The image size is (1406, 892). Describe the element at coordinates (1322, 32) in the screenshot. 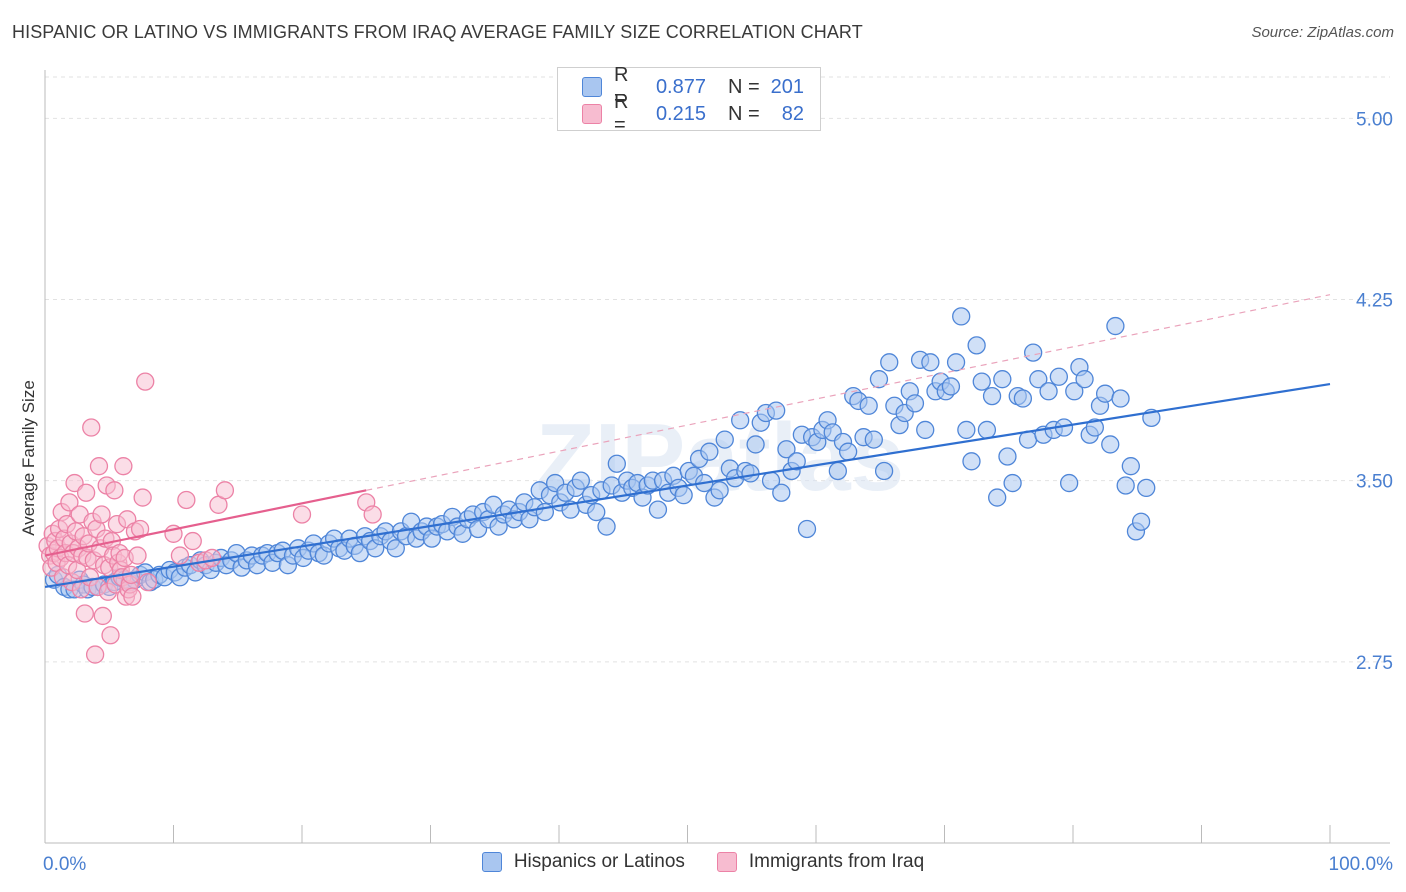

I see `chart-source: Source: ZipAtlas.com` at that location.